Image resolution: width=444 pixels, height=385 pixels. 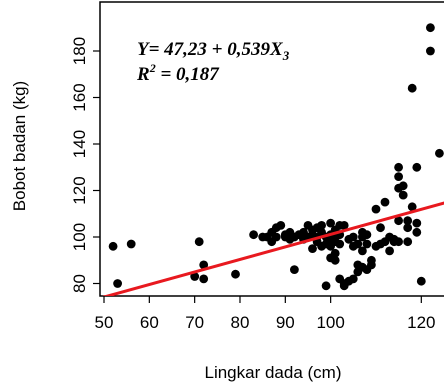 What do you see at coordinates (330, 322) in the screenshot?
I see `x-tick-label-100: 100` at bounding box center [330, 322].